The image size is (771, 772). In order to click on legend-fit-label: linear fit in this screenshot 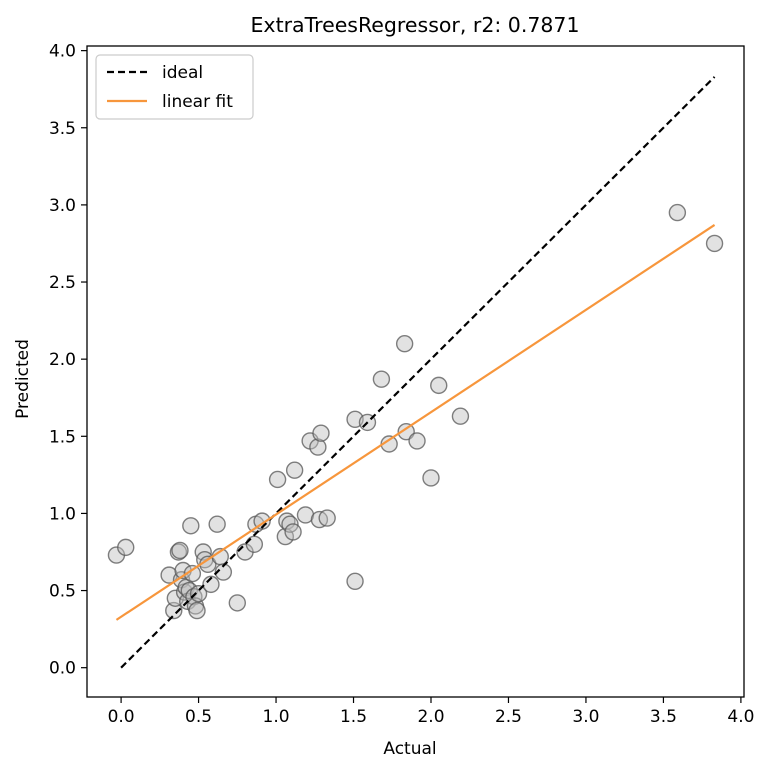, I will do `click(197, 102)`.